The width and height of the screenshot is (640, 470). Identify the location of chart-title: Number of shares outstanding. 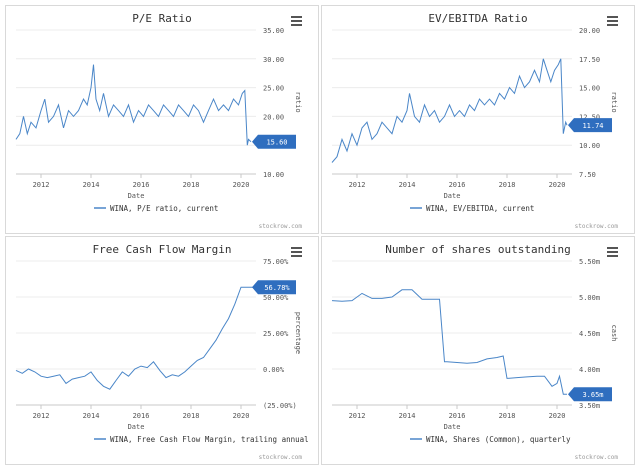
(477, 249).